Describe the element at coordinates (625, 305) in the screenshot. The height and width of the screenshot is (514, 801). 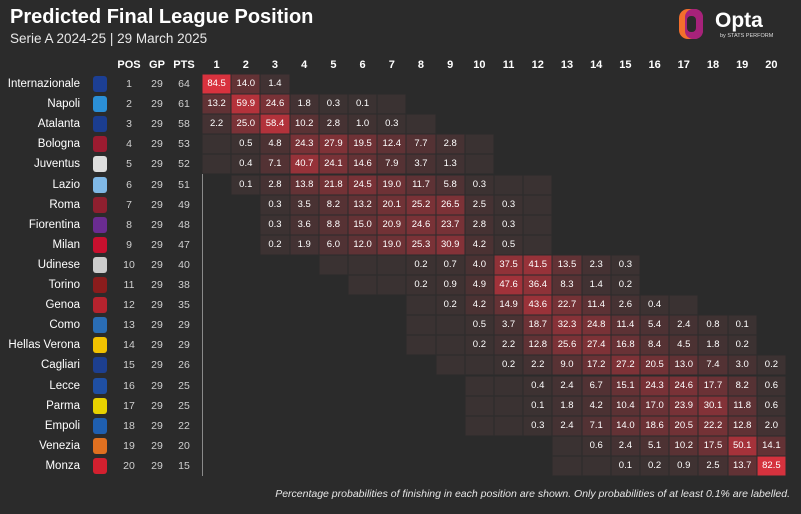
I see `probability-cell: 2.6` at that location.